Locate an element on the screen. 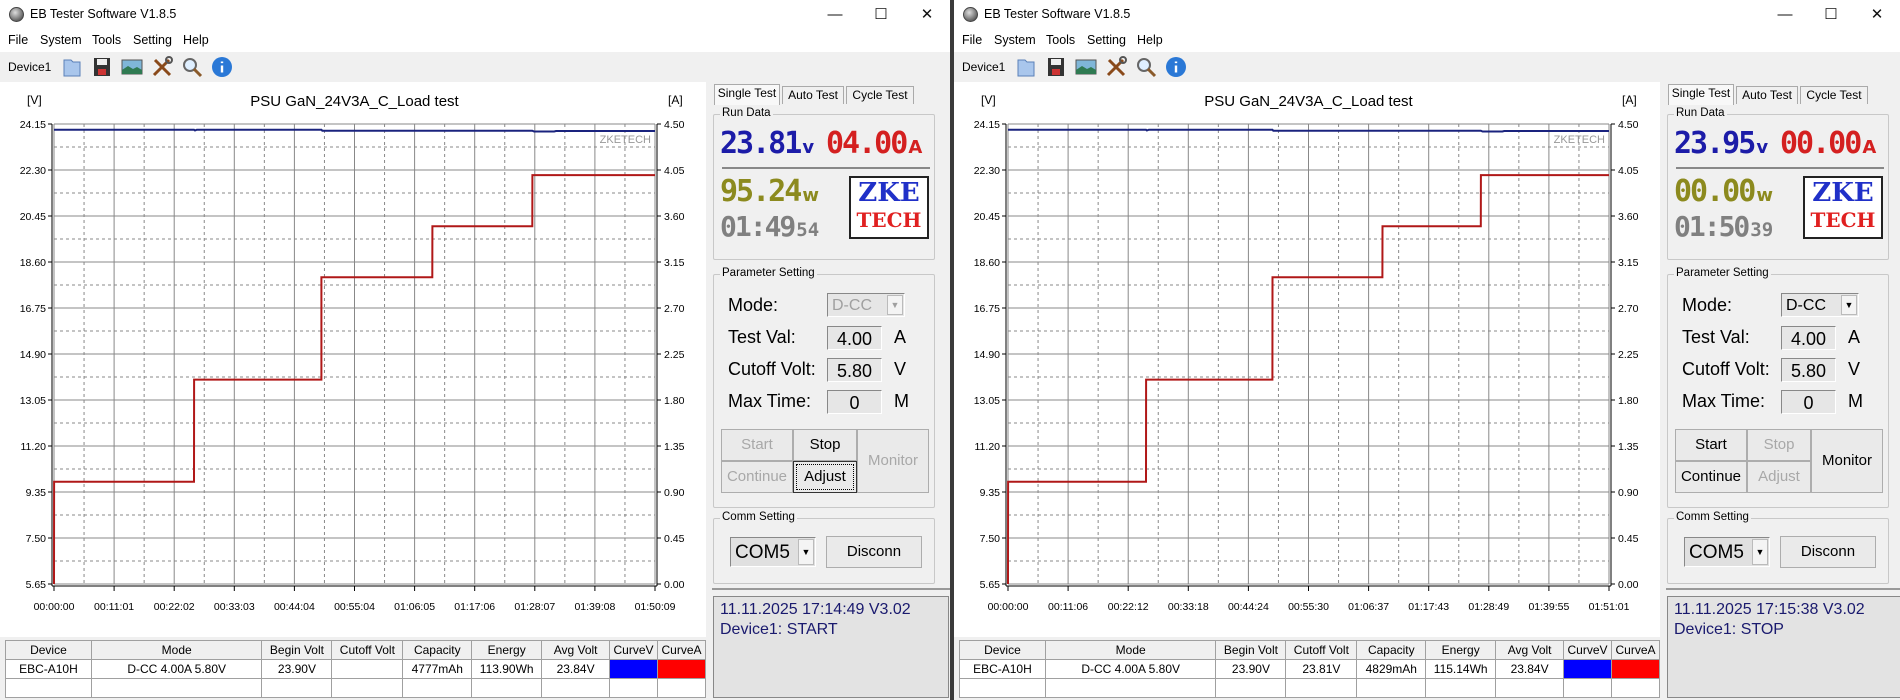 This screenshot has height=700, width=1900. menu-bar: File System Tools Setting Help is located at coordinates (1427, 40).